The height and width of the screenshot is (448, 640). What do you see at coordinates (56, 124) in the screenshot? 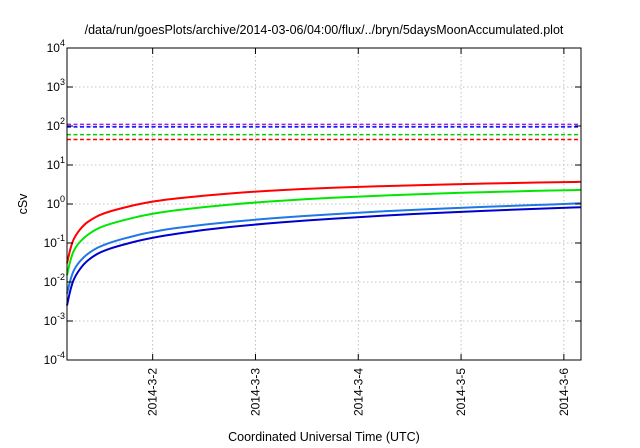
I see `y-tick-label: 10²` at bounding box center [56, 124].